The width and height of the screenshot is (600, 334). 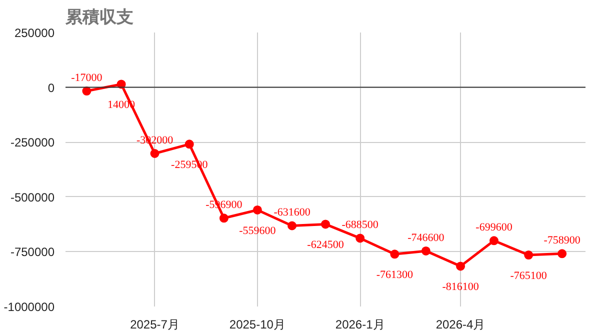 What do you see at coordinates (34, 33) in the screenshot?
I see `y-tick-label: 250000` at bounding box center [34, 33].